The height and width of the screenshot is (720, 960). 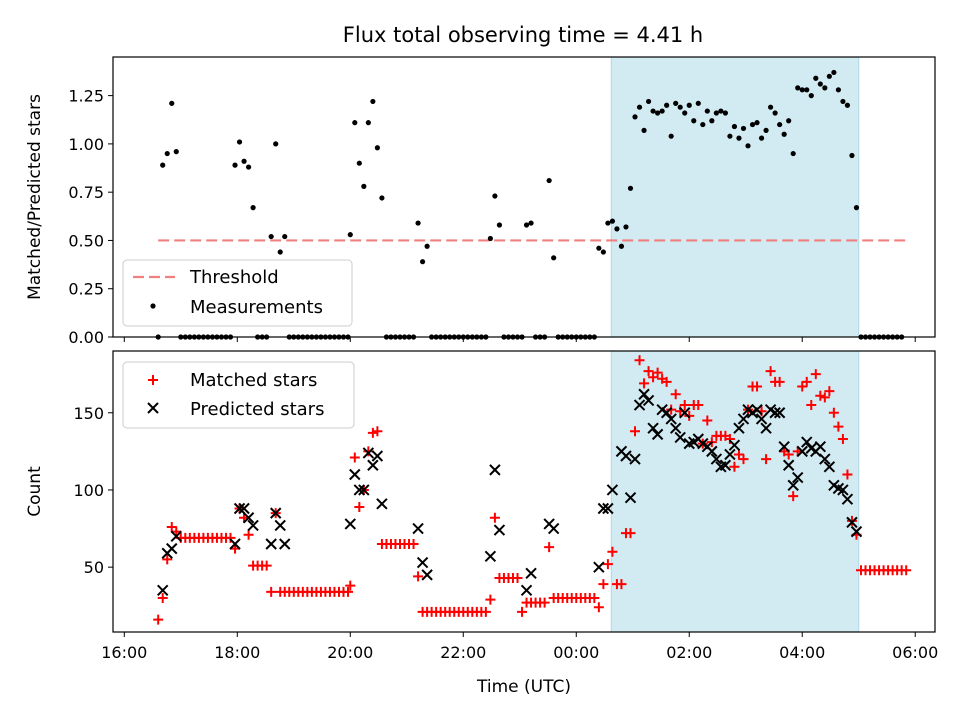 What do you see at coordinates (253, 380) in the screenshot?
I see `legend-matched-label: Matched stars` at bounding box center [253, 380].